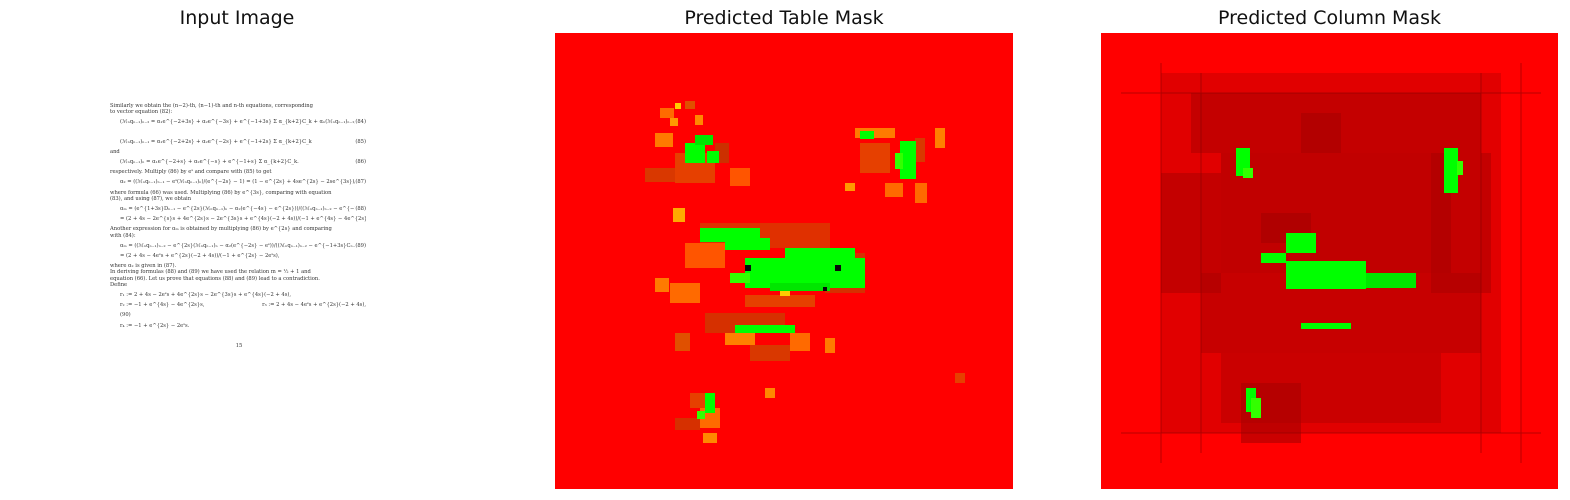  Describe the element at coordinates (1329, 18) in the screenshot. I see `column-mask-title: Predicted Column Mask` at that location.